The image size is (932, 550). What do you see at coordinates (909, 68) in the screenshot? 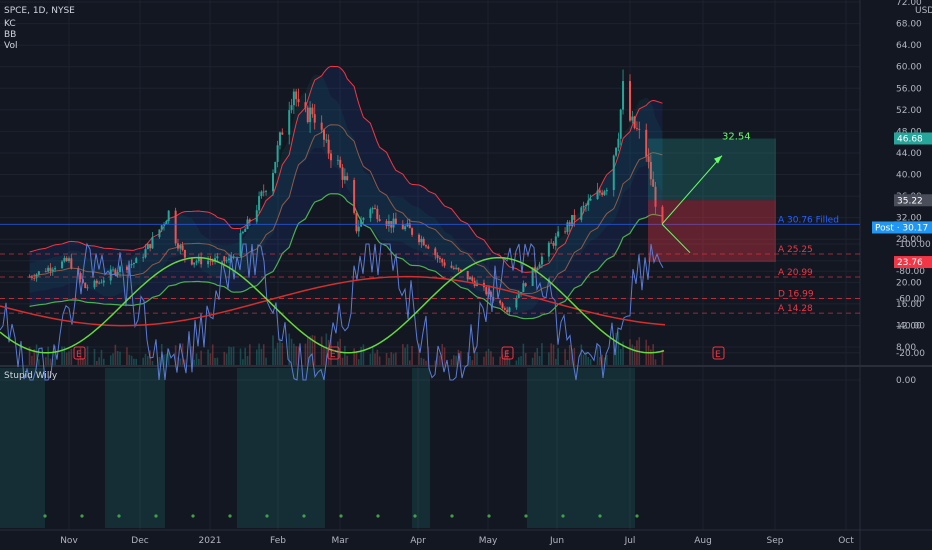
I see `price-tick: 60.00` at bounding box center [909, 68].